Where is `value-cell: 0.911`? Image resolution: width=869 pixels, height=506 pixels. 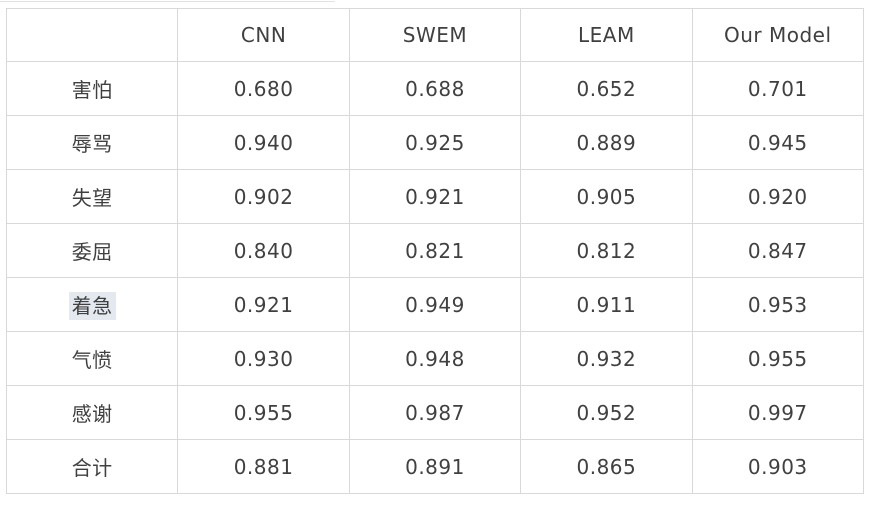 value-cell: 0.911 is located at coordinates (606, 304).